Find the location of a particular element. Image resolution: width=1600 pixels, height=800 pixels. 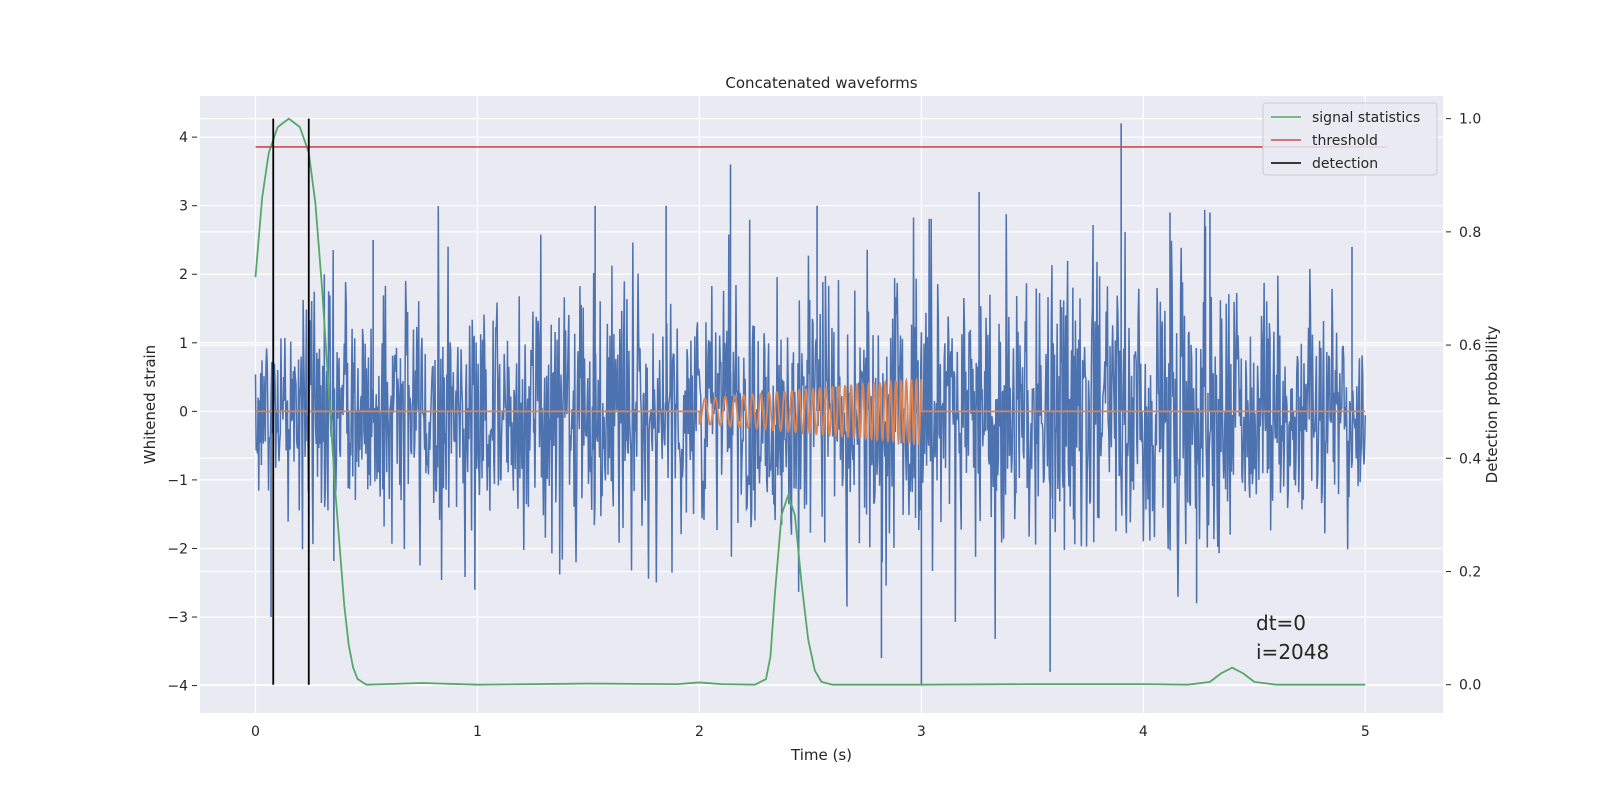

x-axis-label: Time (s) is located at coordinates (821, 755).